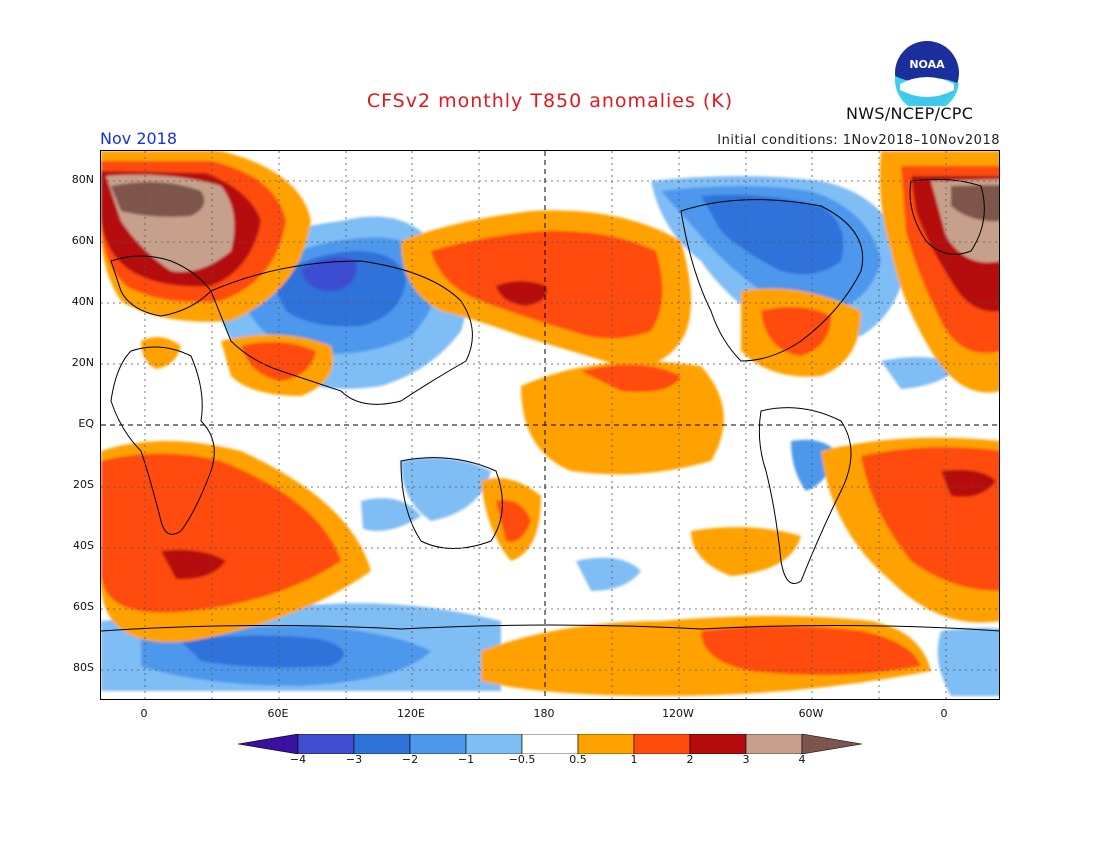 The image size is (1100, 850). I want to click on coastline-antarctica, so click(550, 628).